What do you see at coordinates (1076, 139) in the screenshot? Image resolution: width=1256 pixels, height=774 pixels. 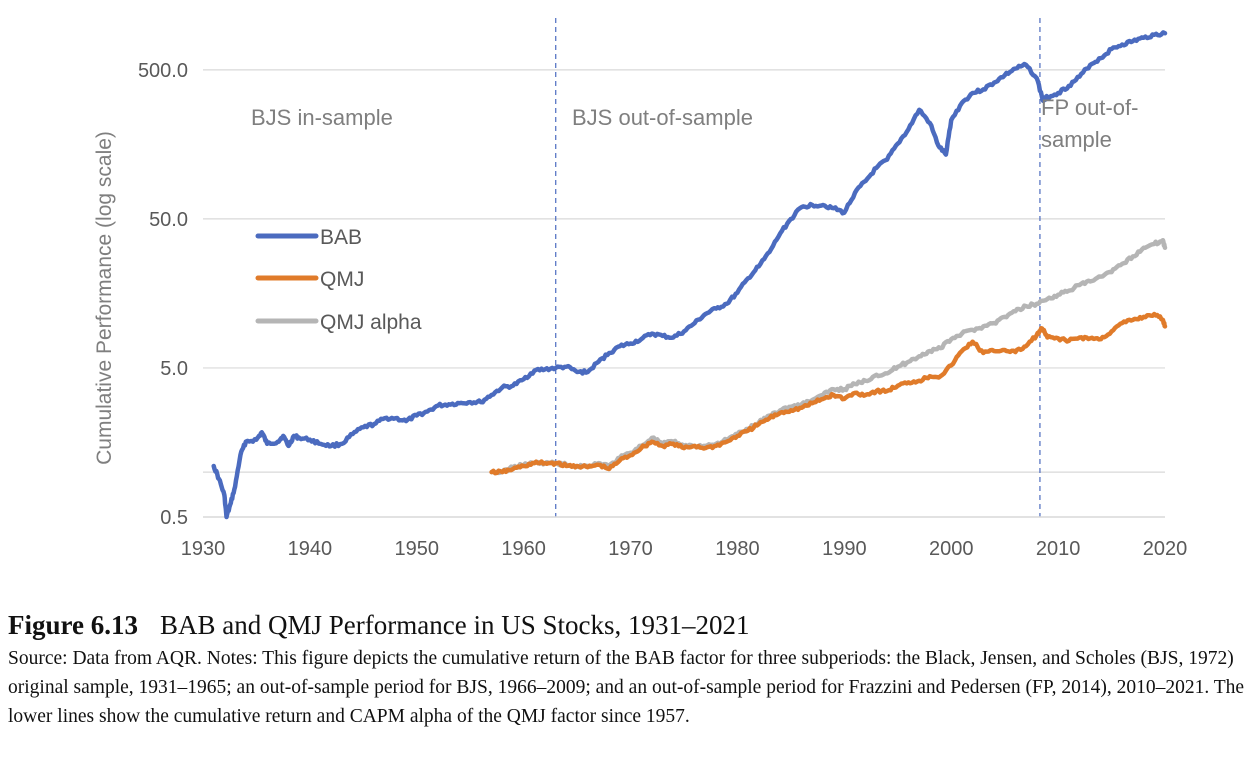 I see `period-label: sample` at bounding box center [1076, 139].